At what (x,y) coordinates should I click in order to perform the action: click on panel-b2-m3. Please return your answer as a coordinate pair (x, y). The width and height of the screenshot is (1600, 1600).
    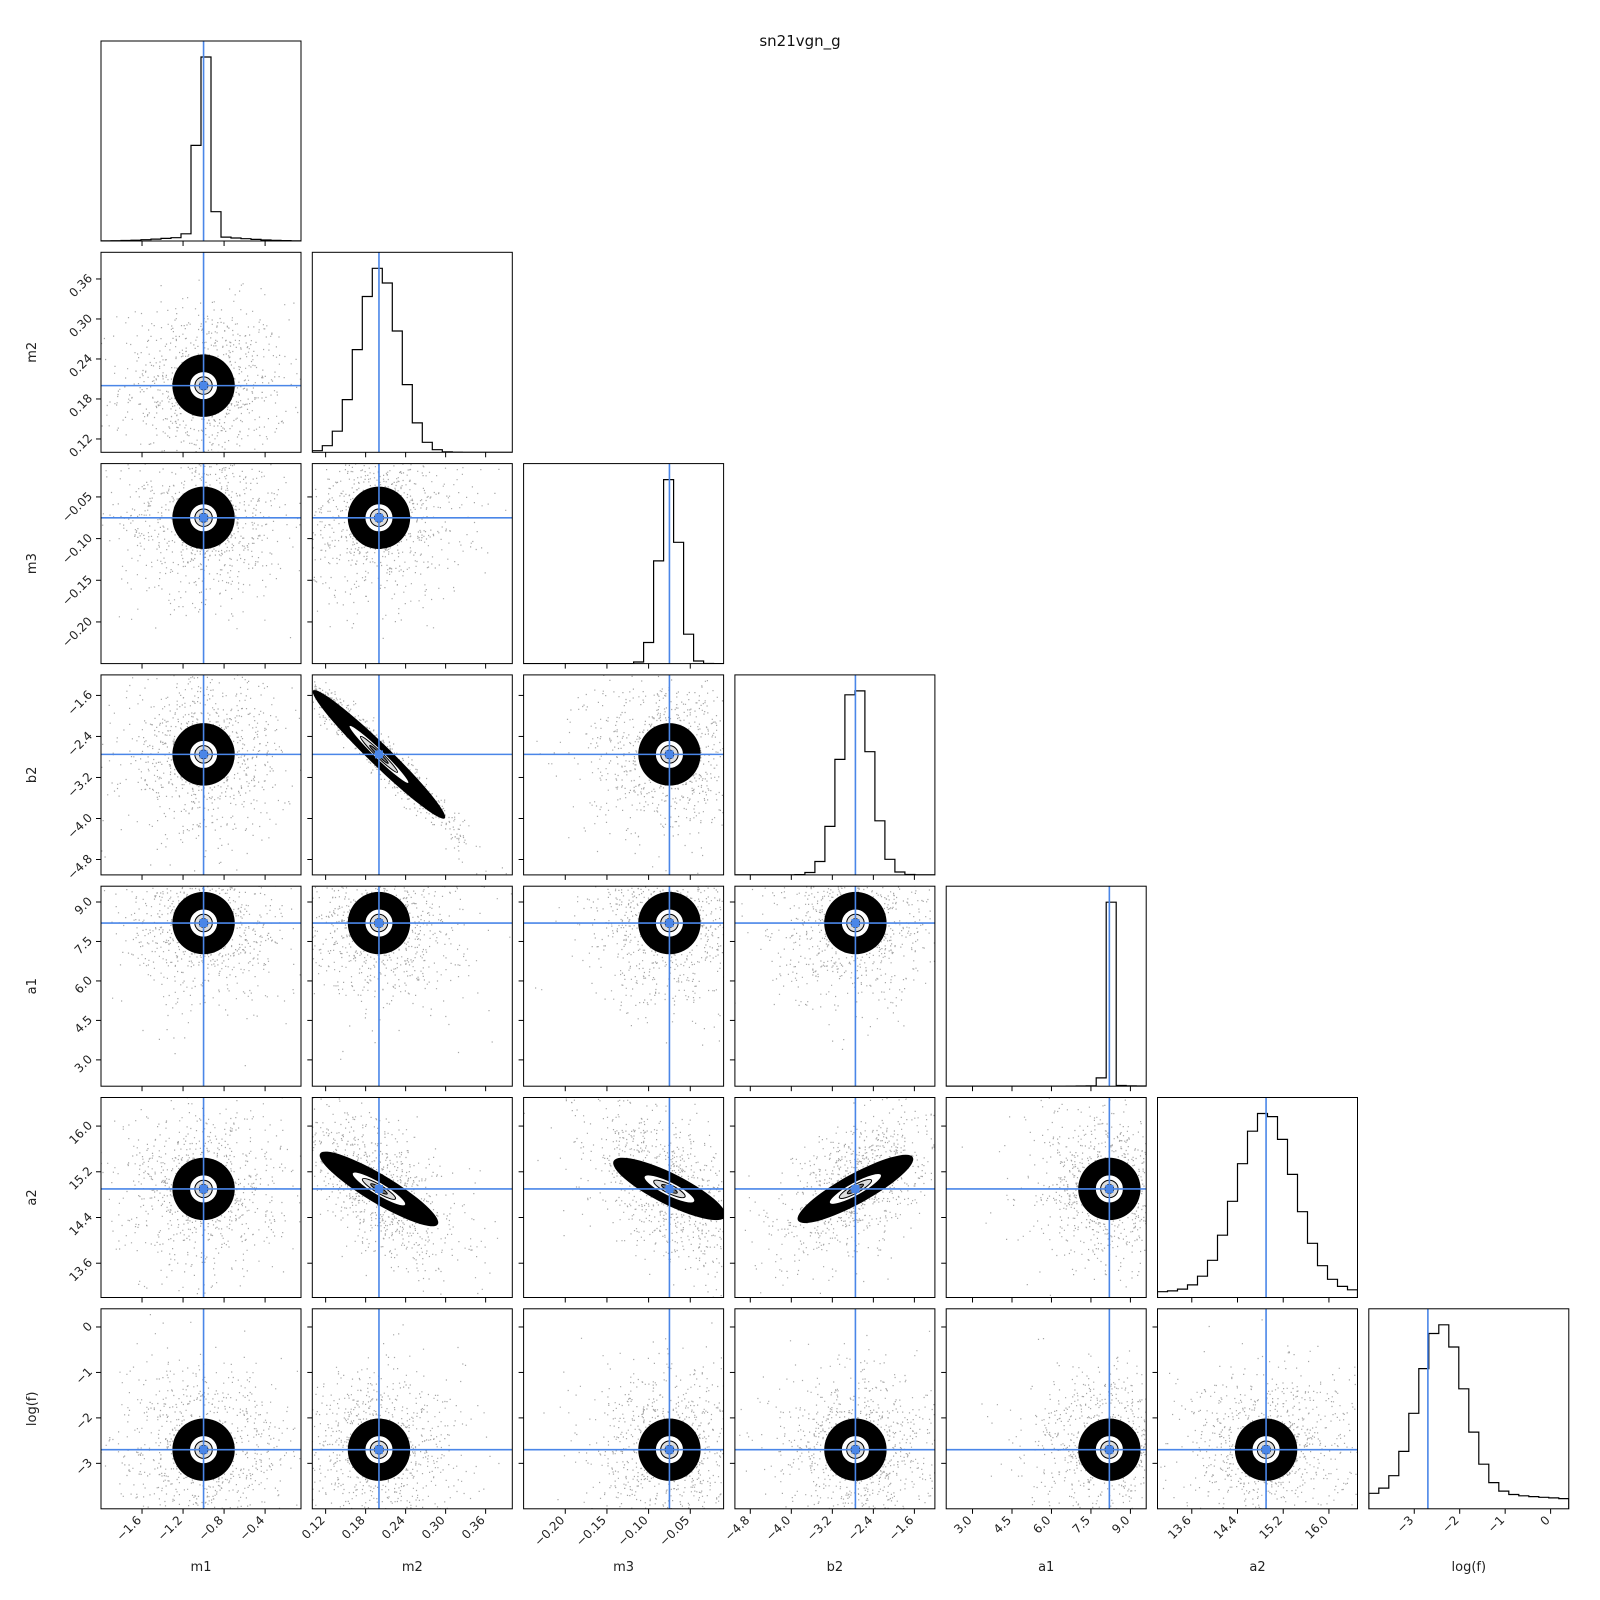
    Looking at the image, I should click on (621, 777).